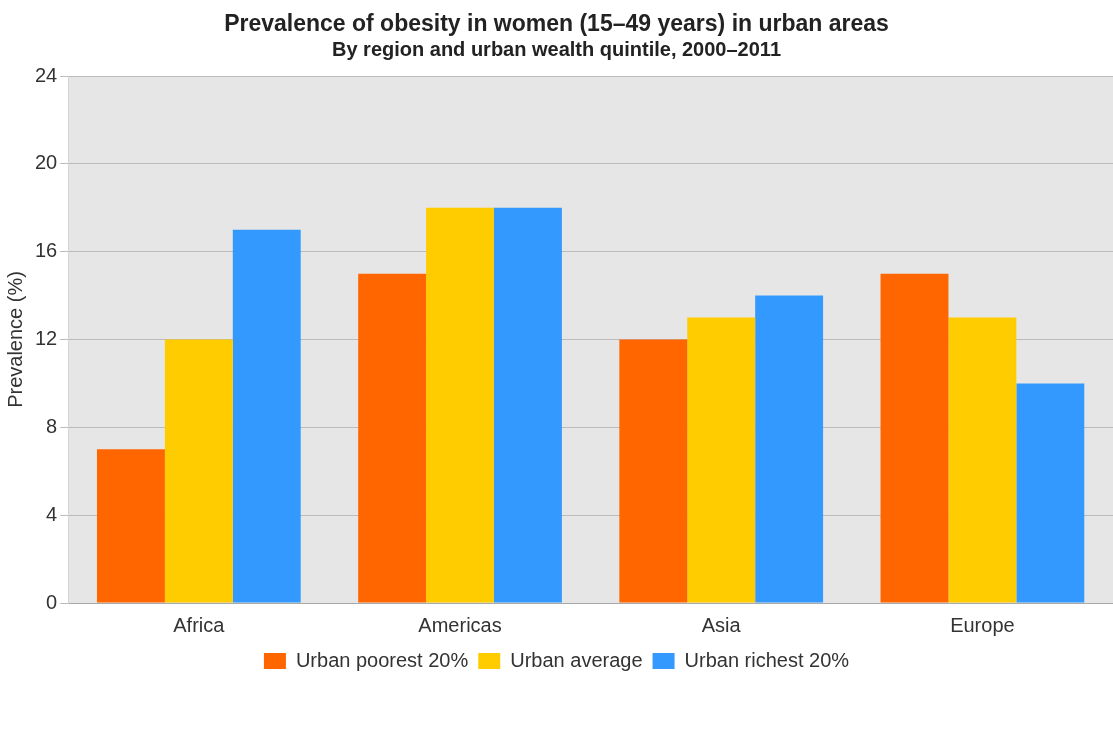 The height and width of the screenshot is (733, 1113). I want to click on legend-label: Urban average, so click(576, 659).